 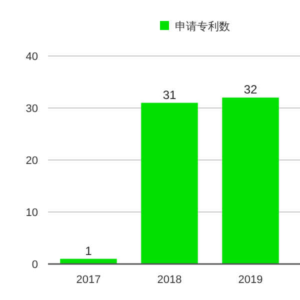 What do you see at coordinates (202, 26) in the screenshot?
I see `legend-label: 申请专利数` at bounding box center [202, 26].